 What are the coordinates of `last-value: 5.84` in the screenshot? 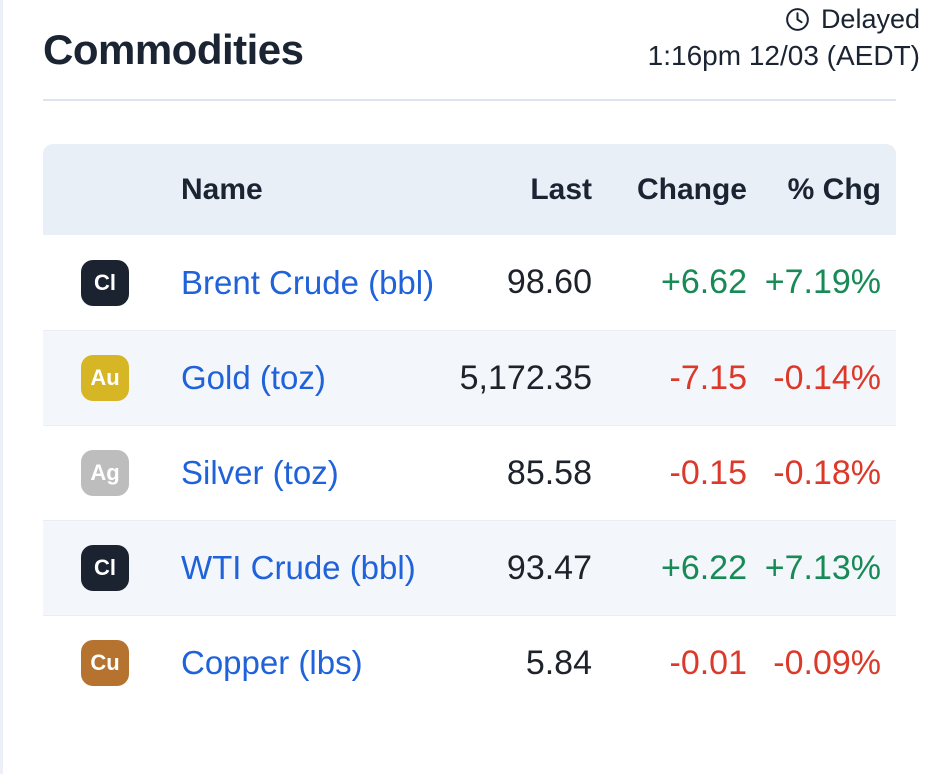 It's located at (558, 662).